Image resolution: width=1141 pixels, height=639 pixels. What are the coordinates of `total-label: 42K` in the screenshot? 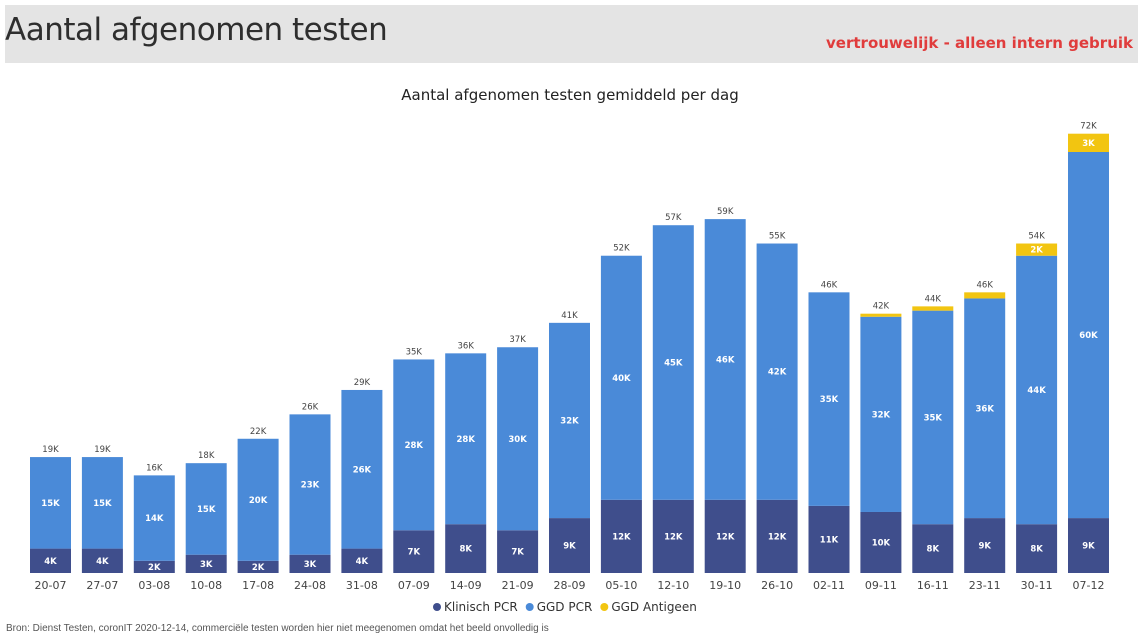 It's located at (881, 307).